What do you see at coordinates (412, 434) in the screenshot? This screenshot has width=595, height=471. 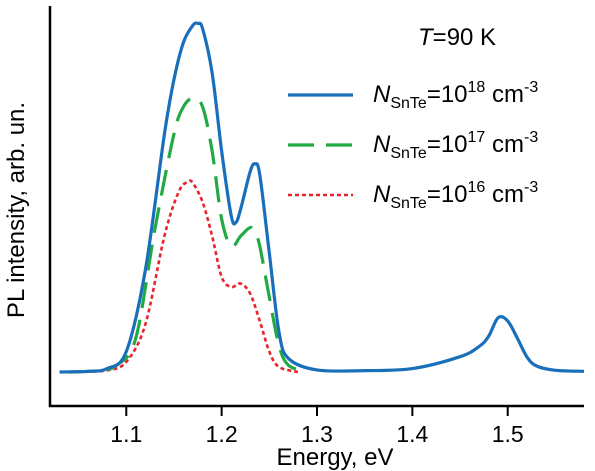 I see `x-tick-label: 1.4` at bounding box center [412, 434].